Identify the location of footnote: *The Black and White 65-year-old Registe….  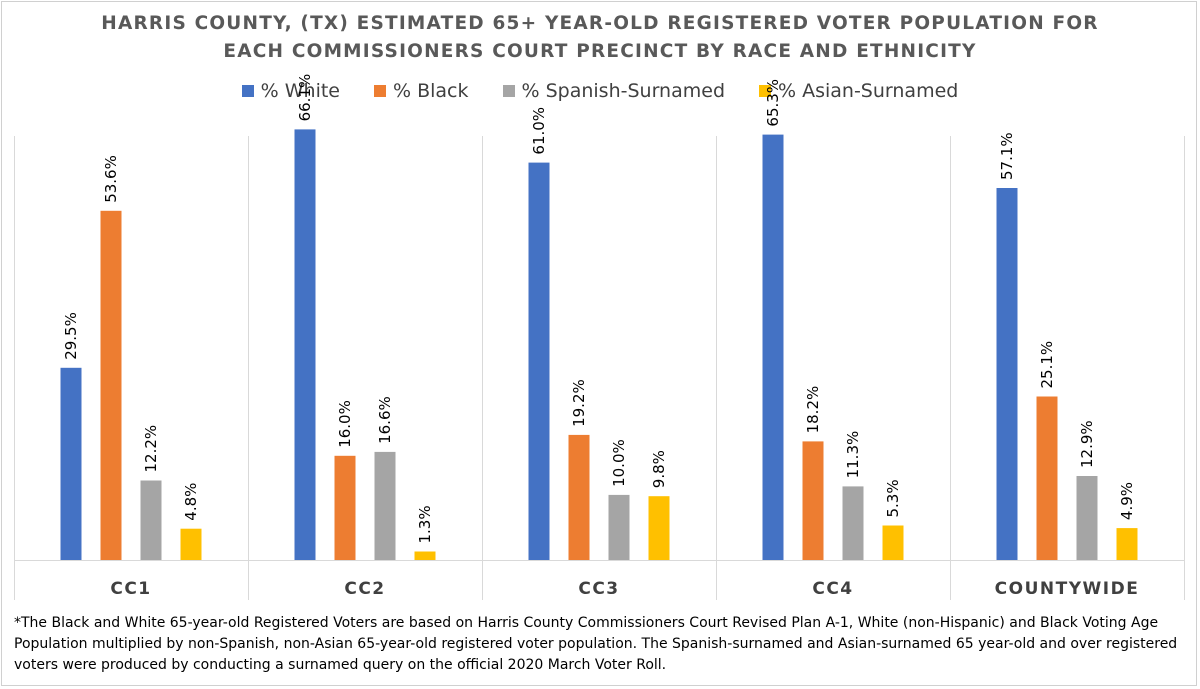
(596, 644).